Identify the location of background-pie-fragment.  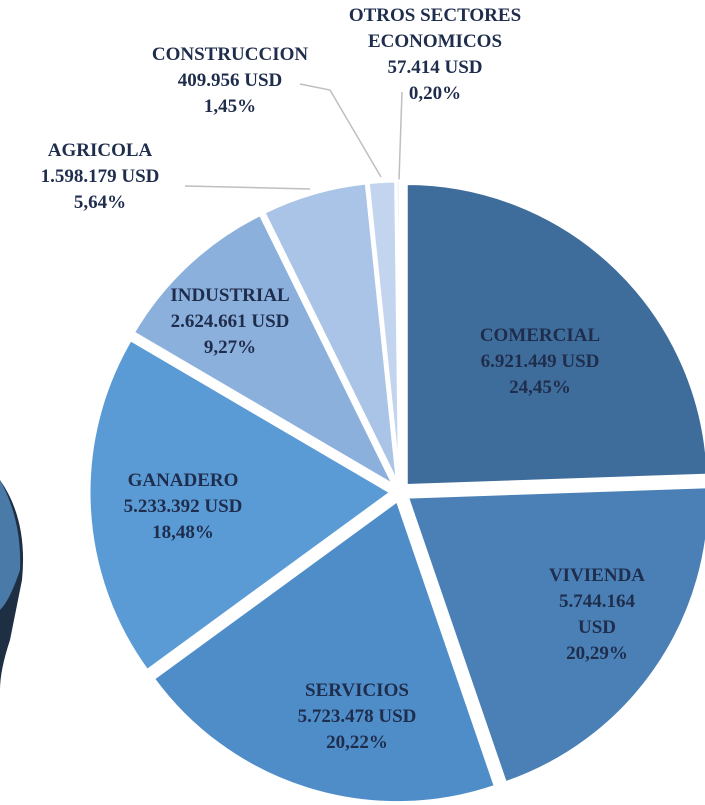
(10, 545).